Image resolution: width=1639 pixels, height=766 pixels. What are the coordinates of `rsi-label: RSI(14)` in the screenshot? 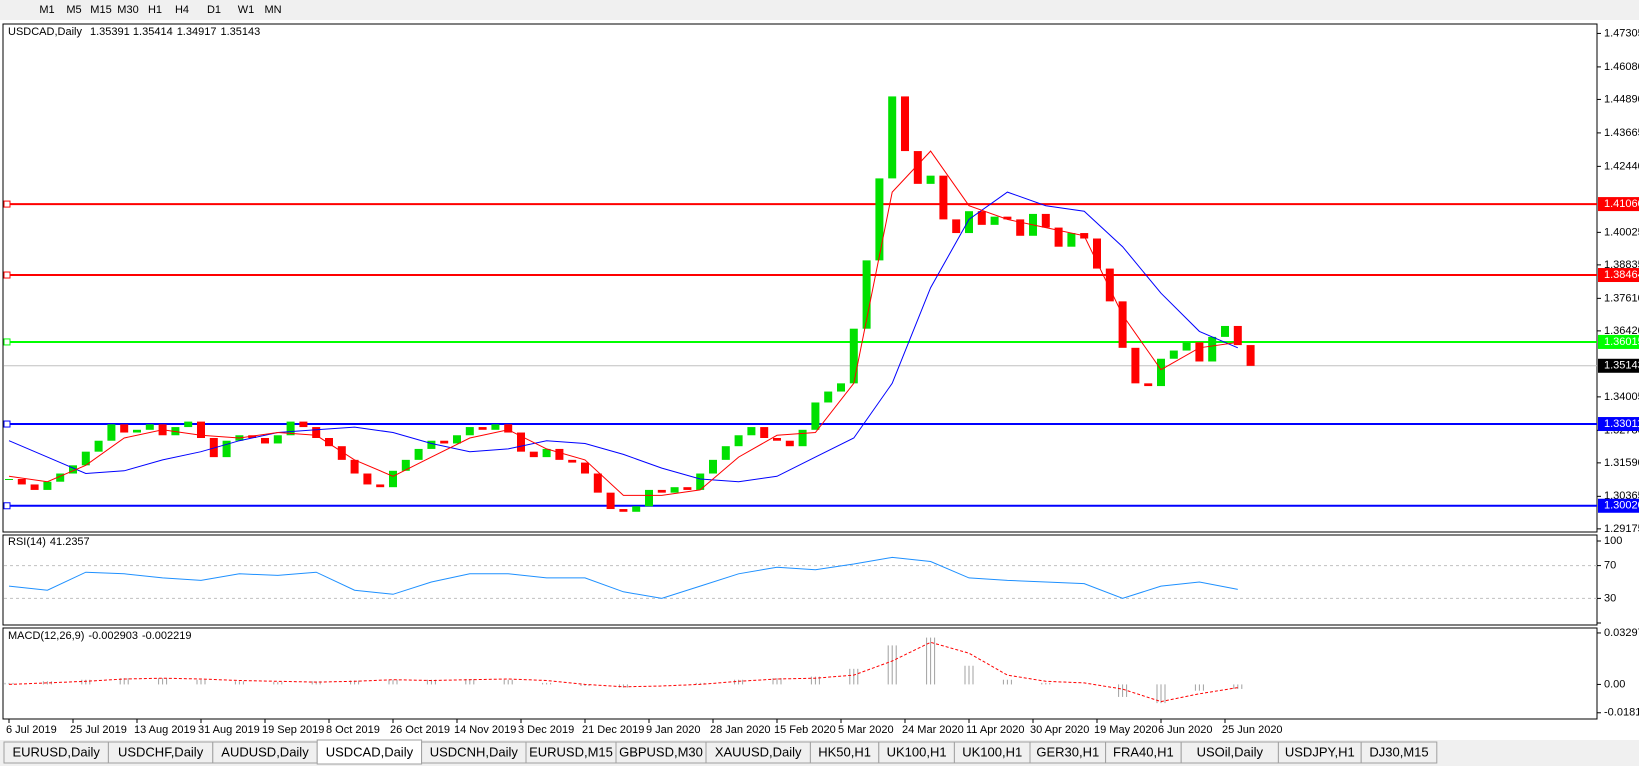 It's located at (27, 542).